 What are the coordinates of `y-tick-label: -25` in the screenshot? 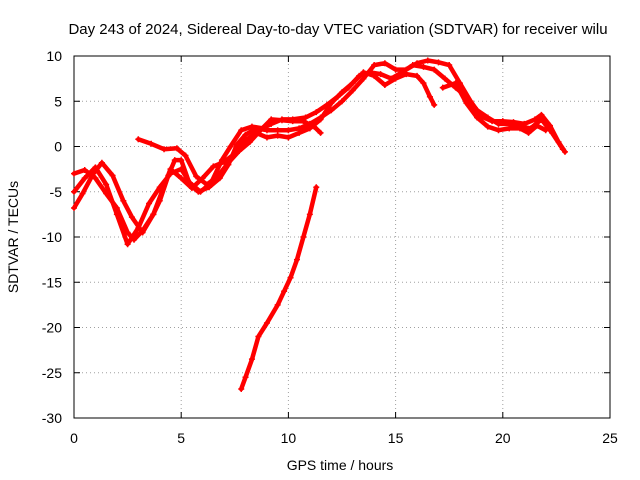 It's located at (52, 373).